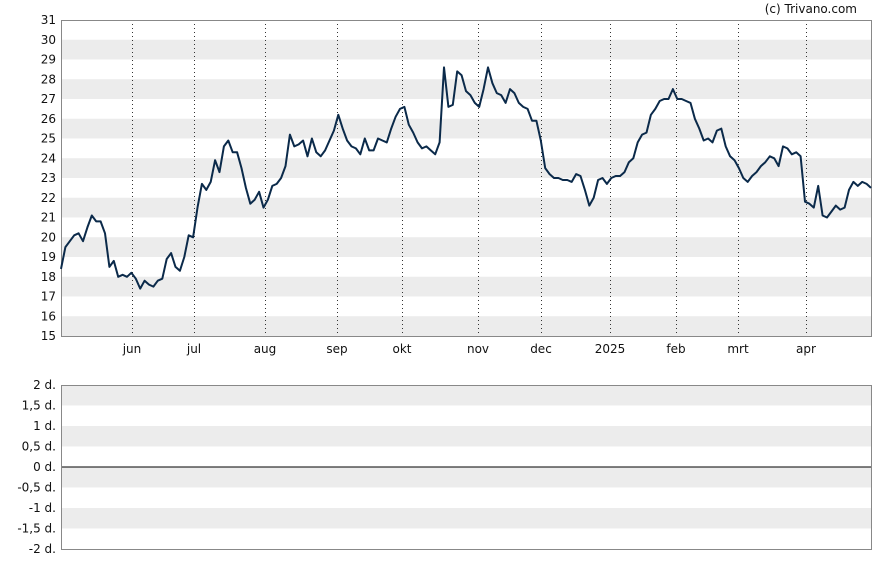 This screenshot has width=888, height=565. I want to click on x-tick-label: dec, so click(541, 349).